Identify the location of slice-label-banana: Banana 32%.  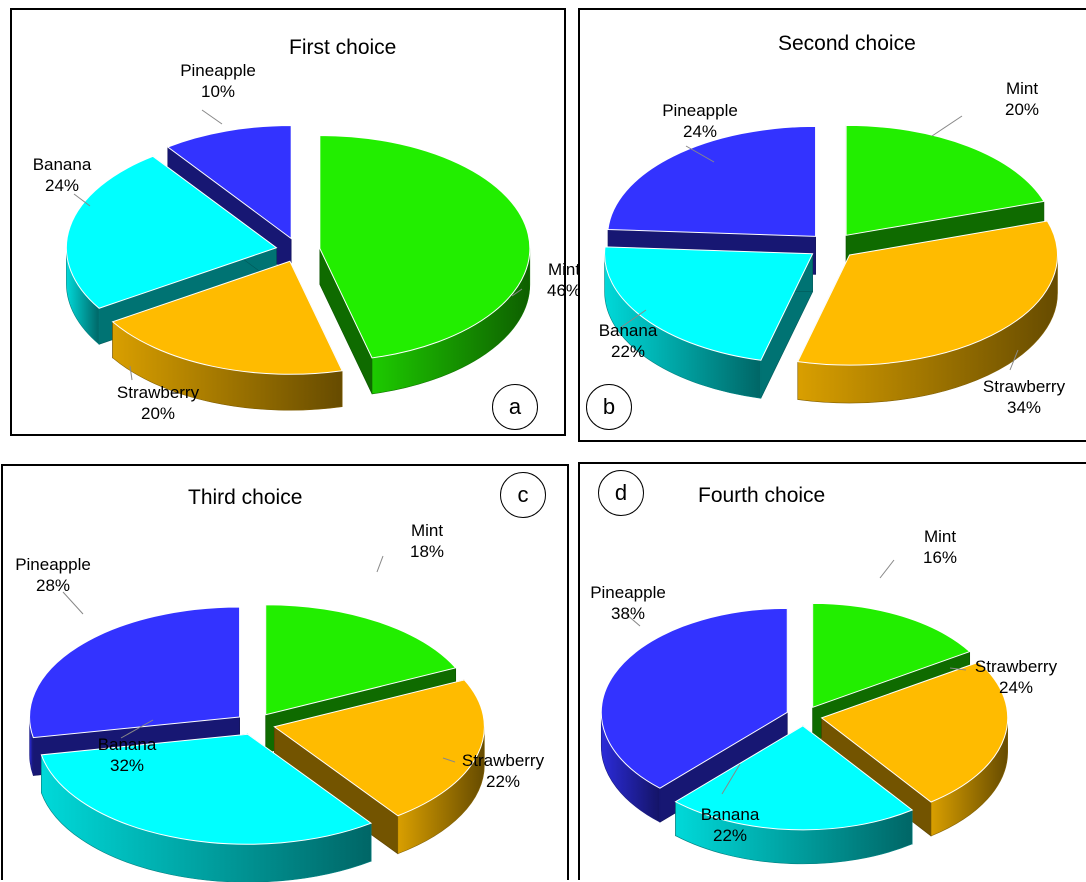
(127, 755).